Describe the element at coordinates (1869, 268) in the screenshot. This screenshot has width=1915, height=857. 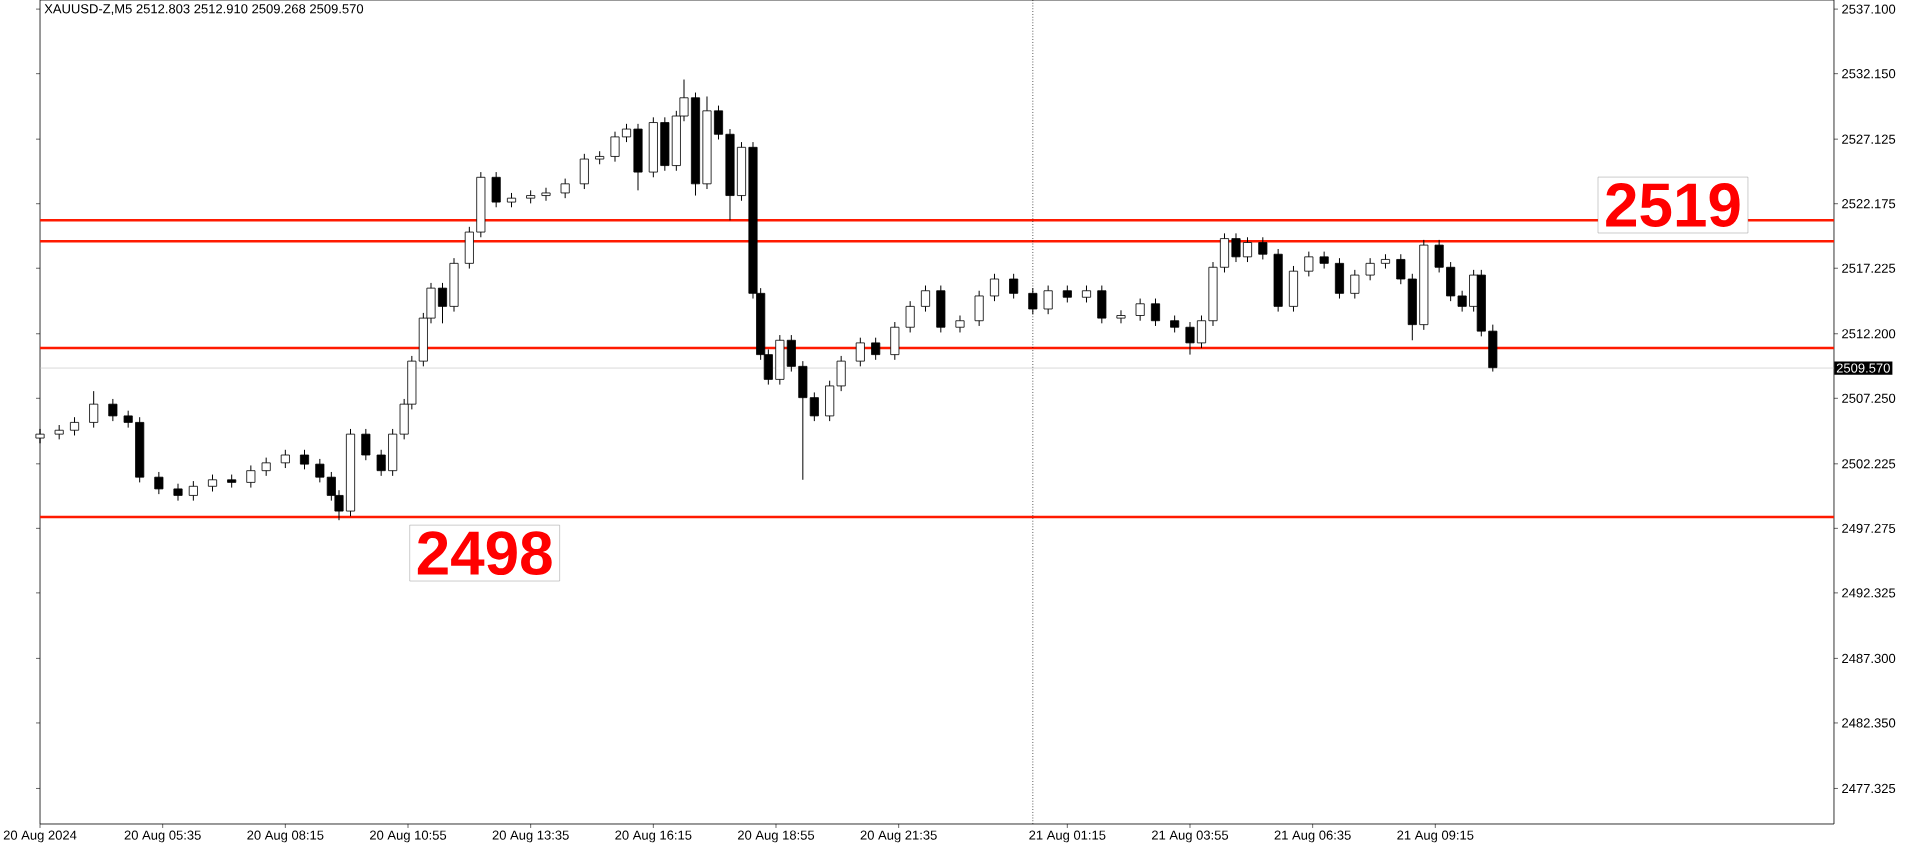
I see `y-tick-label: 2517.225` at that location.